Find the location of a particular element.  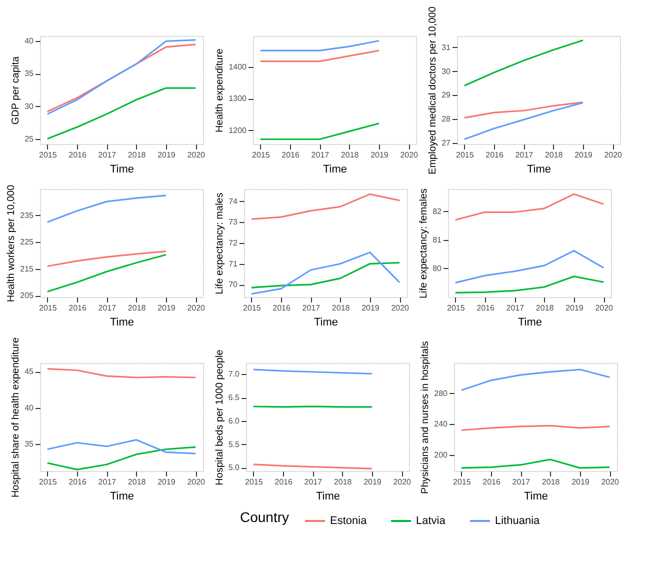

y-tick-label: 25 is located at coordinates (29, 139).